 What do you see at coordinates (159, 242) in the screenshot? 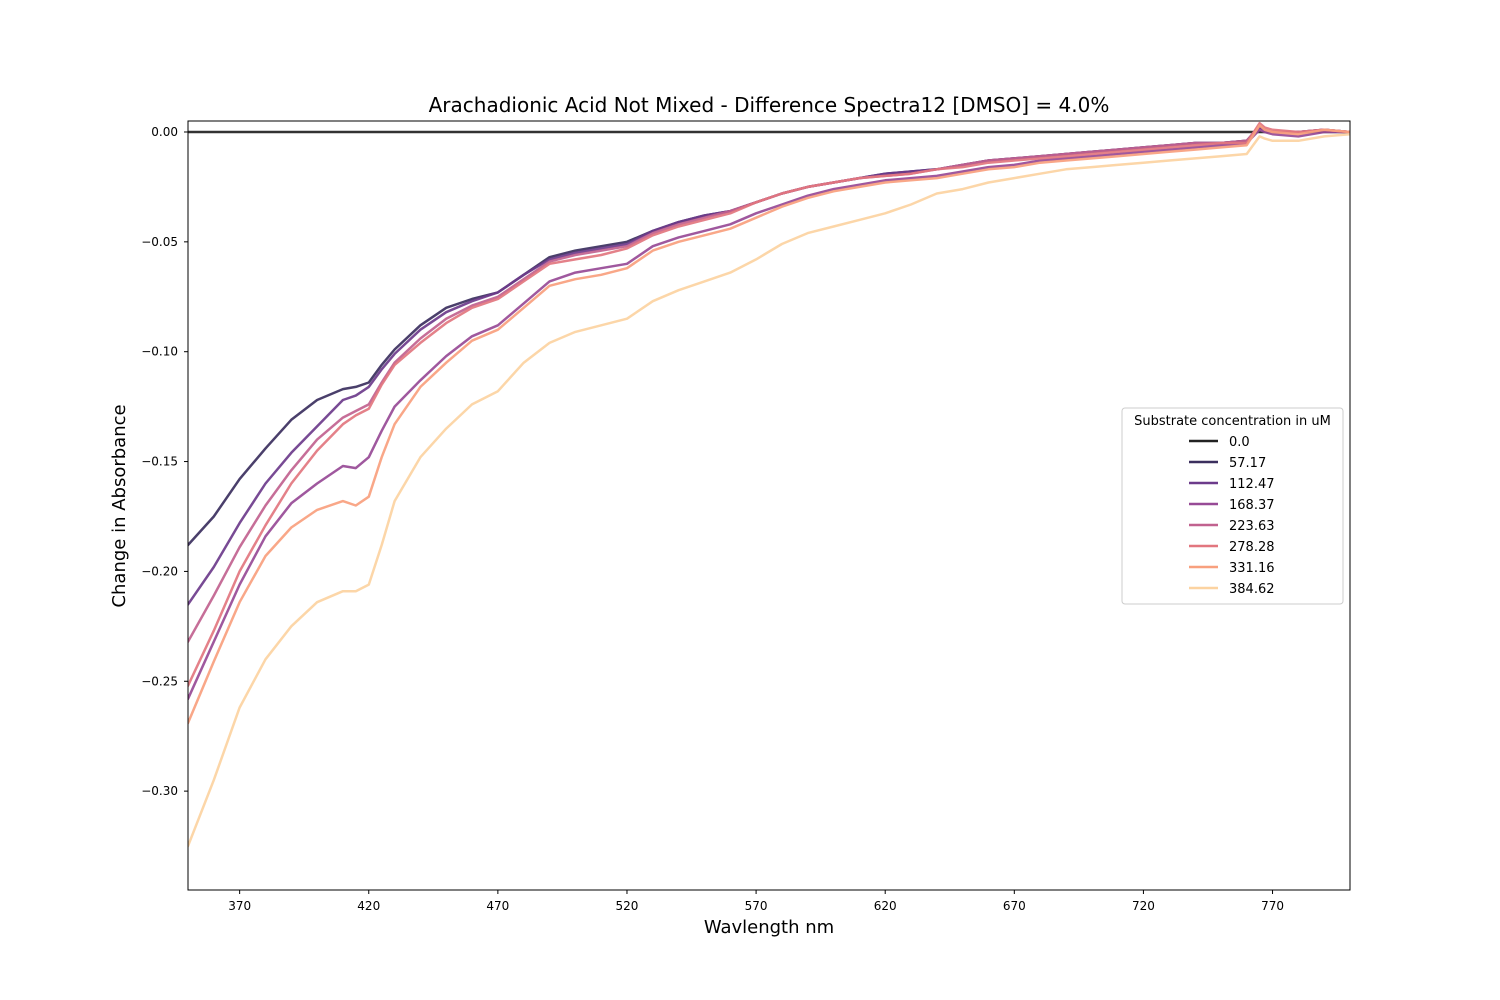
I see `y-tick-label-1: −0.05` at bounding box center [159, 242].